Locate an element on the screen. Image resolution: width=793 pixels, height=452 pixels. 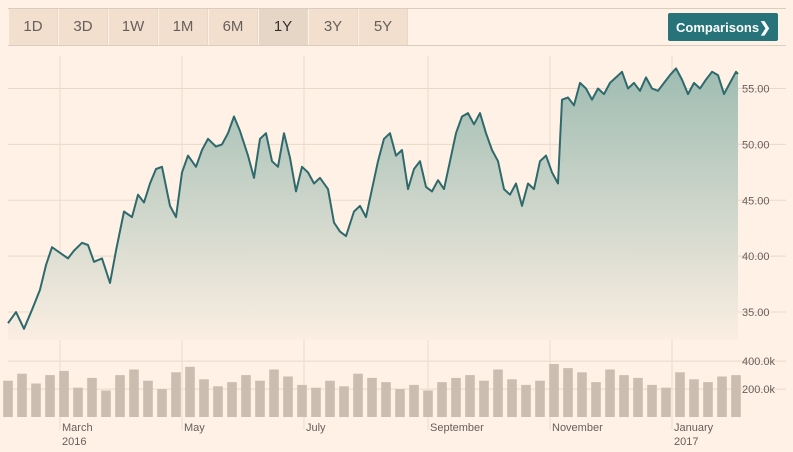
range-tab-3d: 3D is located at coordinates (83, 27).